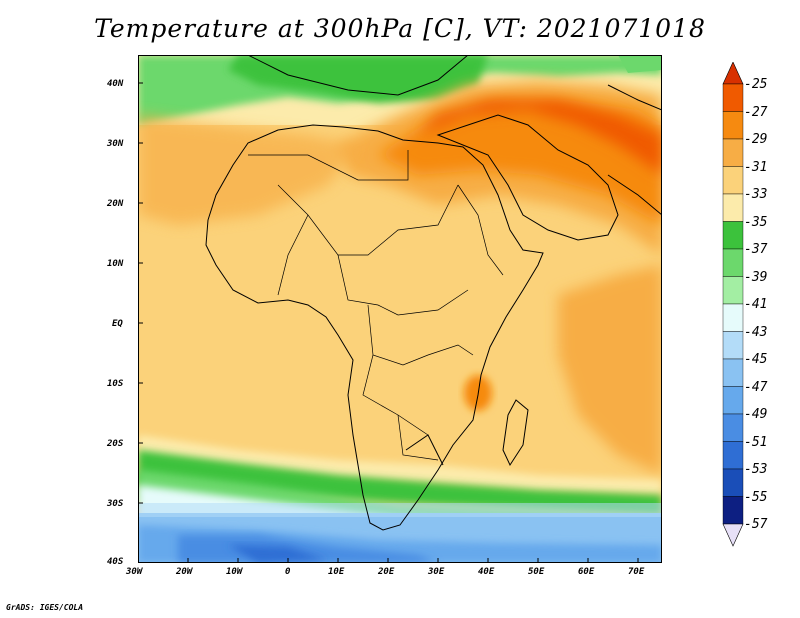 The height and width of the screenshot is (618, 800). I want to click on colorbar-label: -25, so click(756, 84).